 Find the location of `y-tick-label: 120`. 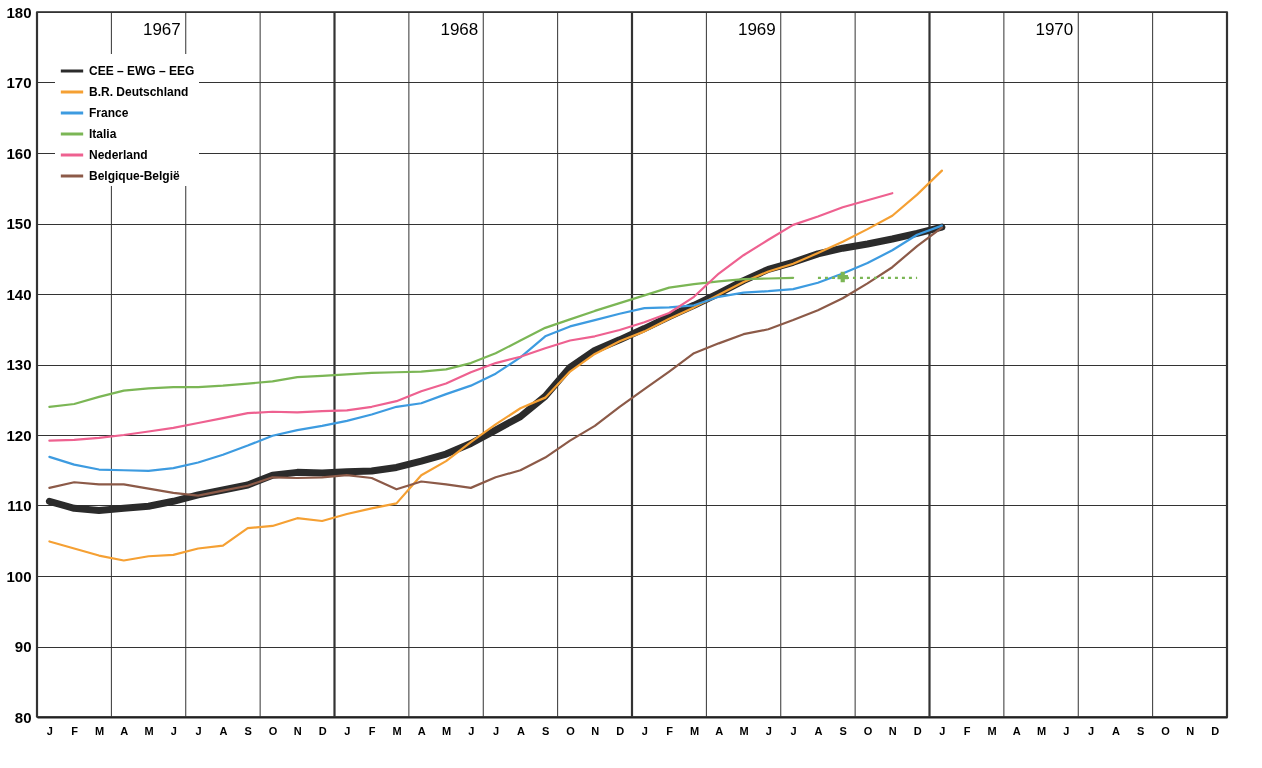

y-tick-label: 120 is located at coordinates (19, 435).